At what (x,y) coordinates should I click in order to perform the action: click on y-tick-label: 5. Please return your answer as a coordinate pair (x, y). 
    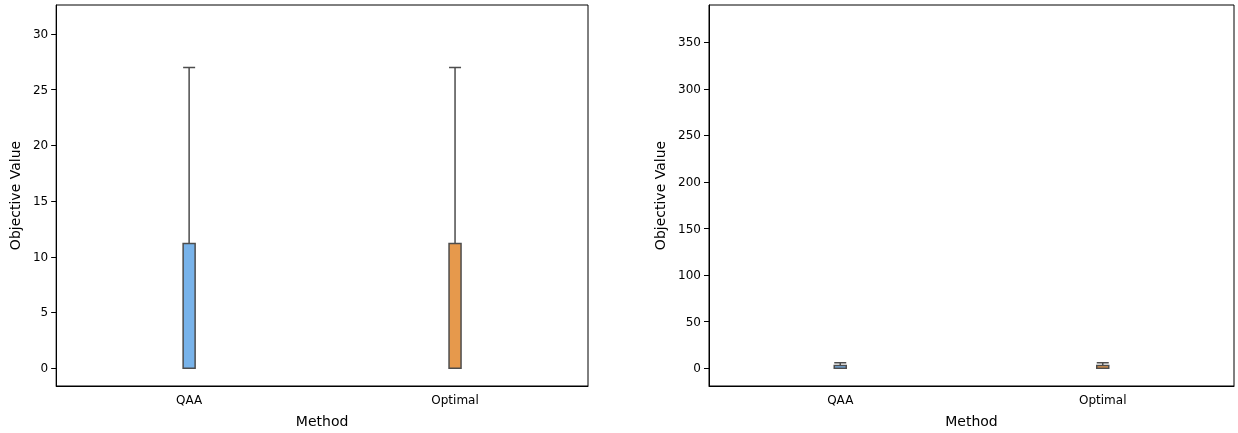
    Looking at the image, I should click on (44, 312).